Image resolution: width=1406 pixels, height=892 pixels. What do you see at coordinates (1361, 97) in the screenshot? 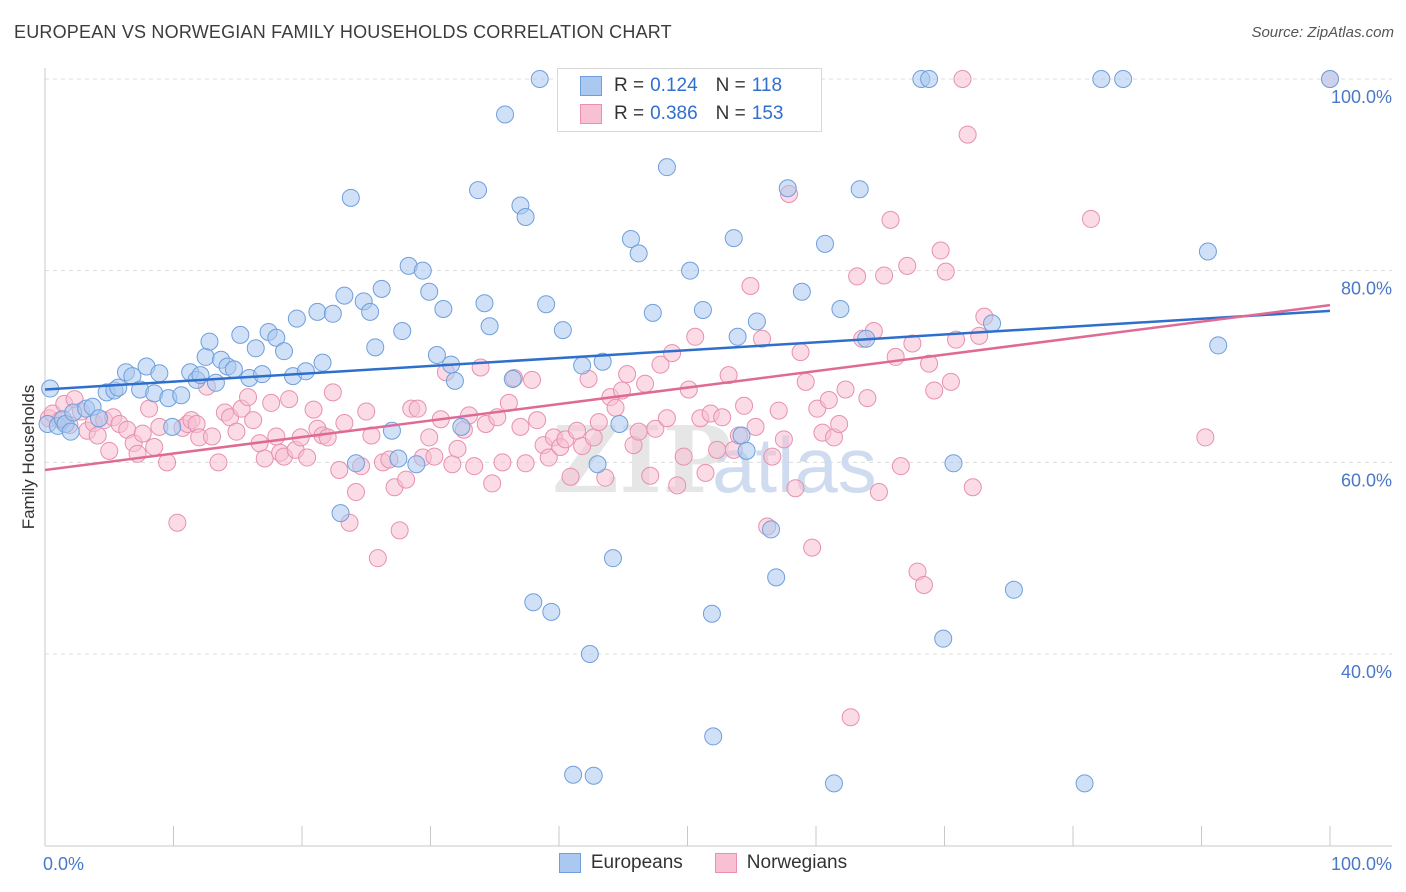
I see `y-tick-100: 100.0%` at bounding box center [1361, 97].